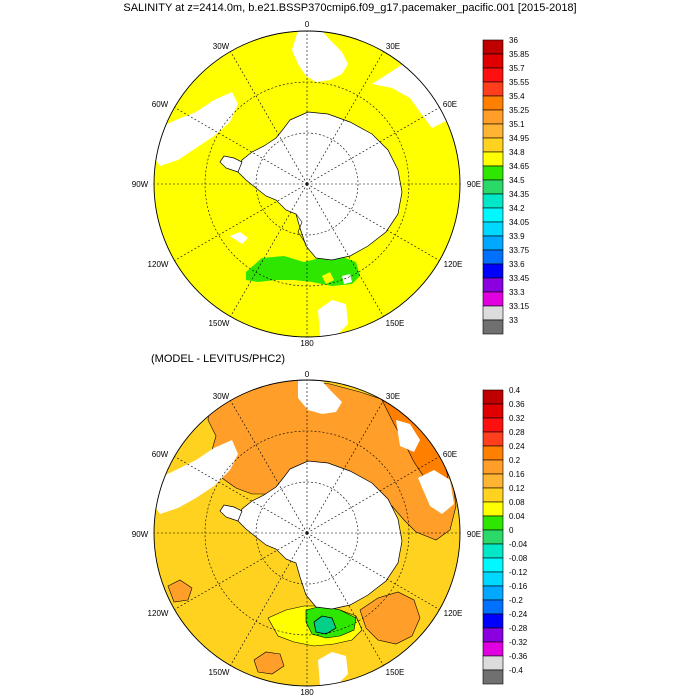 The image size is (700, 700). Describe the element at coordinates (180, 591) in the screenshot. I see `bottom-orange-sw` at that location.